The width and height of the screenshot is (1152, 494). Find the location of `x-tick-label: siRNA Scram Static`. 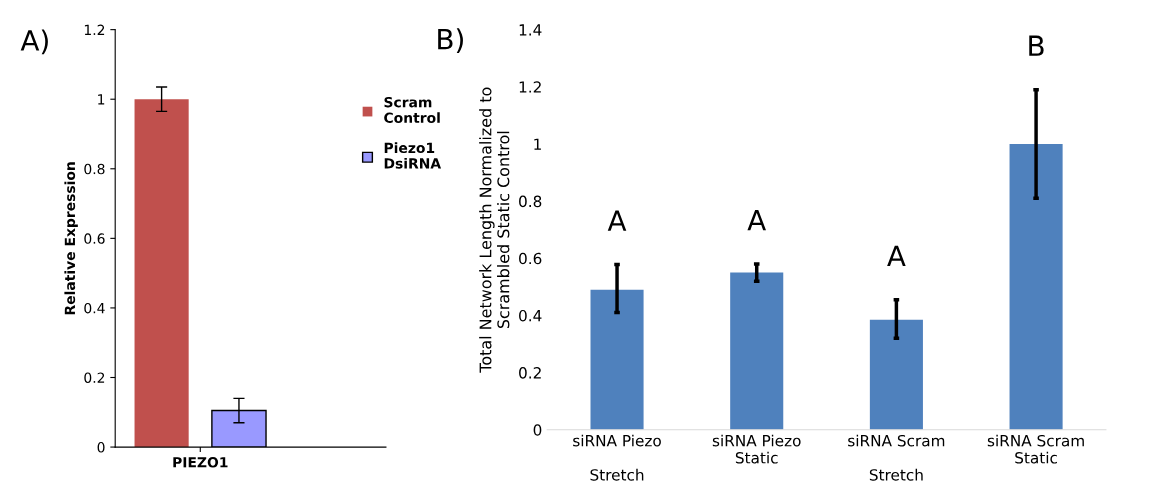

x-tick-label: siRNA Scram Static is located at coordinates (1035, 449).